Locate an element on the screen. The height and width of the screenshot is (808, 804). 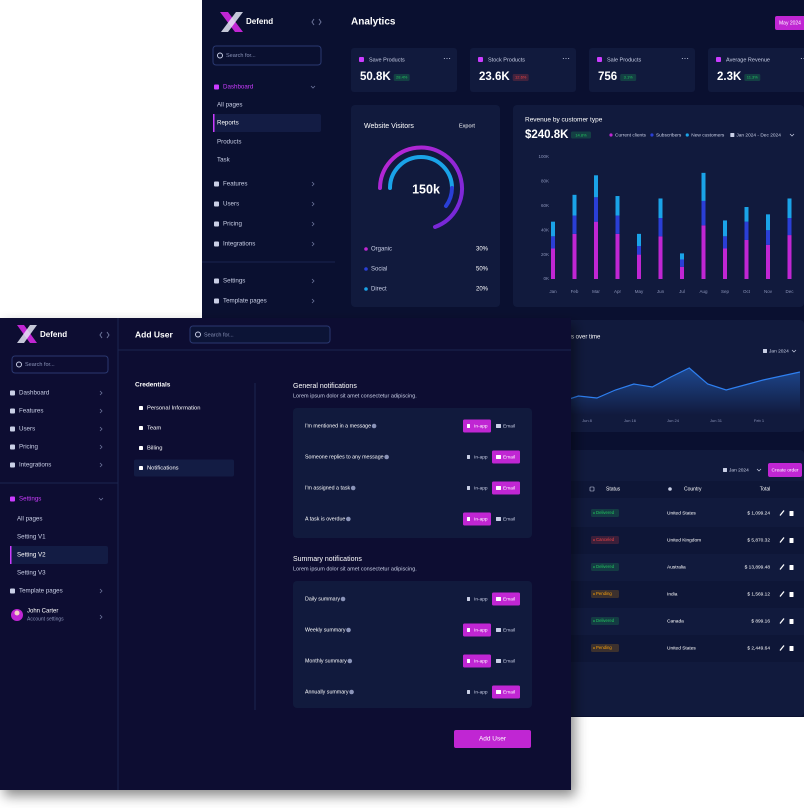
nav-subitem: Reports is located at coordinates (228, 123).